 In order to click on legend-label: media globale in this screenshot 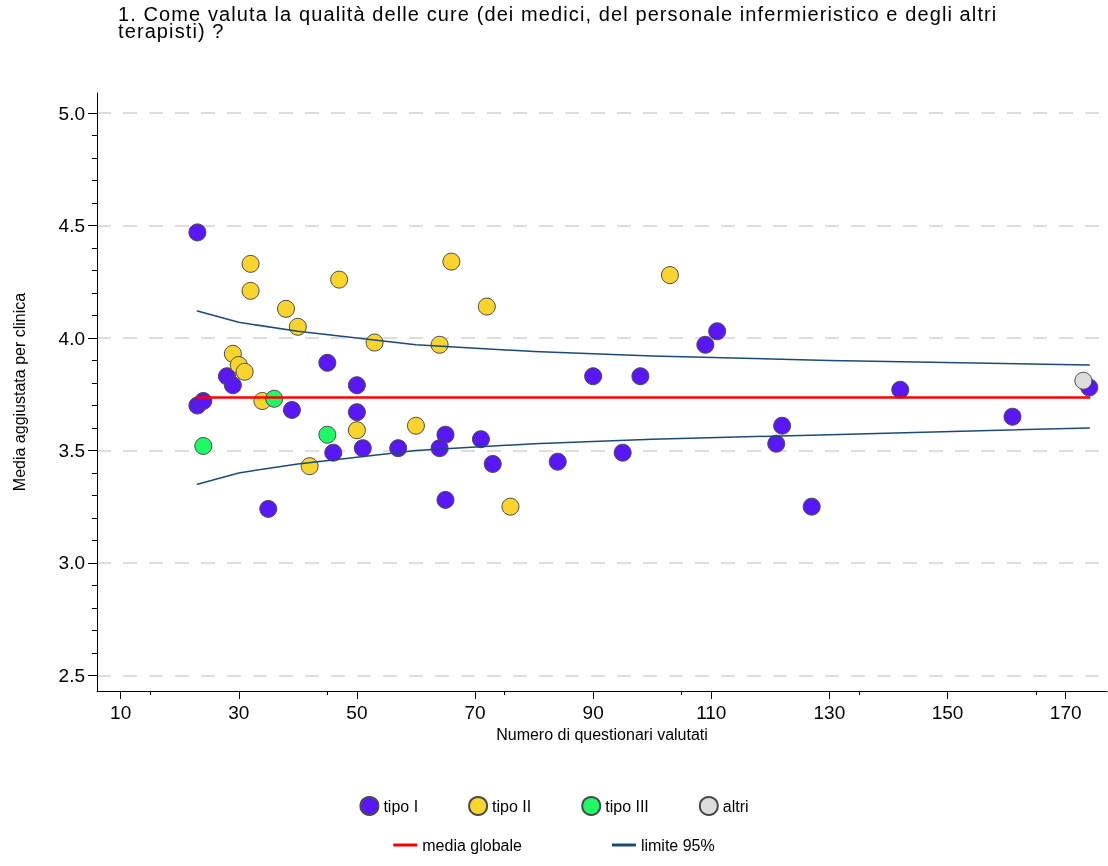, I will do `click(472, 845)`.